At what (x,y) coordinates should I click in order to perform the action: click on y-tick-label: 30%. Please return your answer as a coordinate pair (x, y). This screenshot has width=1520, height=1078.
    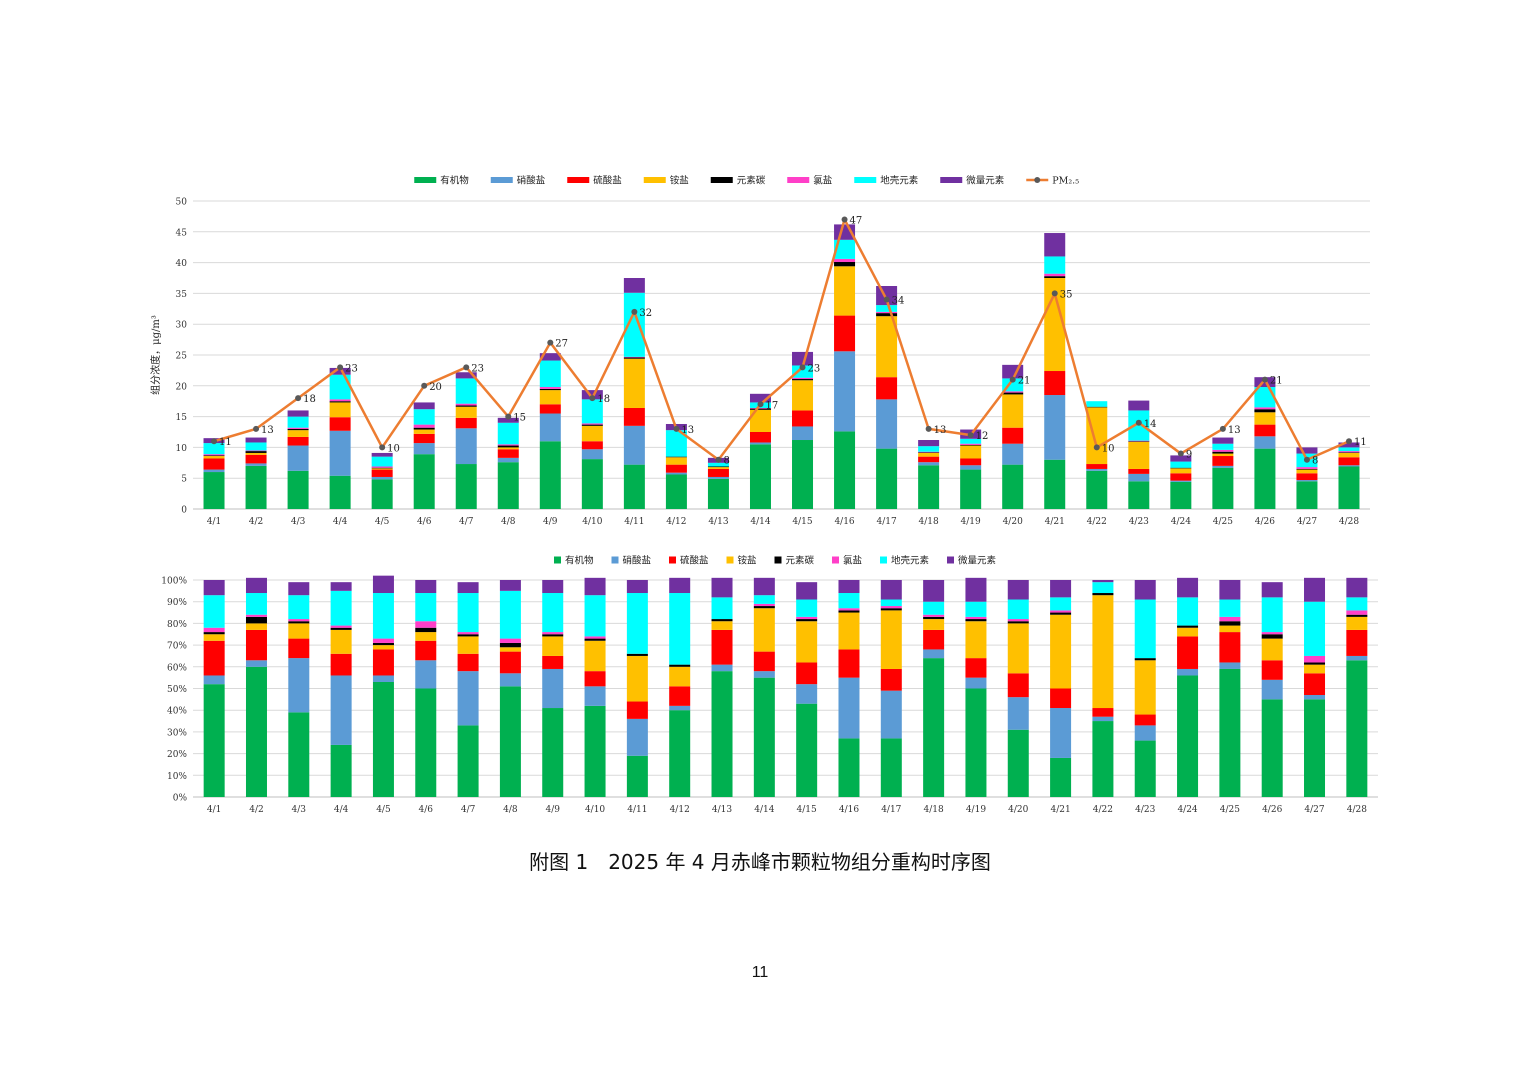
    Looking at the image, I should click on (177, 733).